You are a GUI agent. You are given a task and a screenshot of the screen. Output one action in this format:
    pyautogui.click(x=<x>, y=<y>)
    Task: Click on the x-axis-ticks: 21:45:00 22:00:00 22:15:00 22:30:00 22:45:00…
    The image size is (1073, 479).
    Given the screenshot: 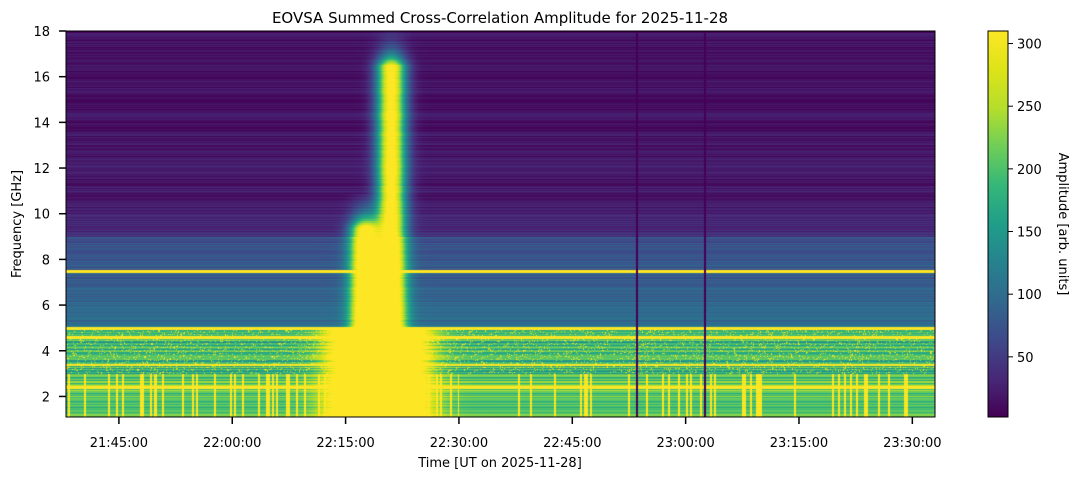 What is the action you would take?
    pyautogui.click(x=516, y=434)
    